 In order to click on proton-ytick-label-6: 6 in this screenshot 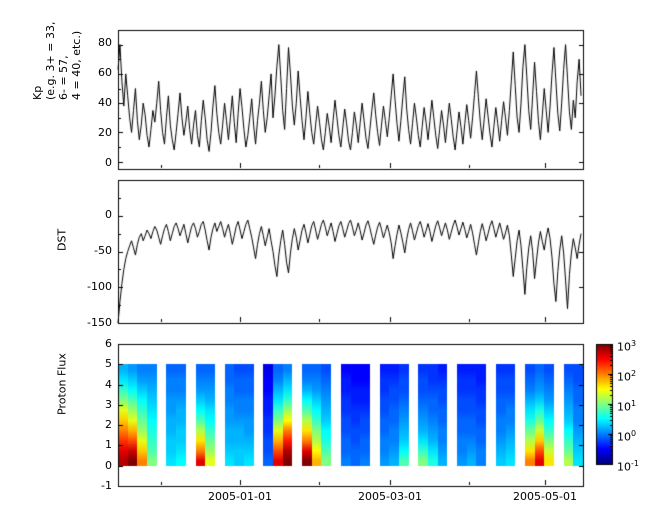, I will do `click(108, 343)`.